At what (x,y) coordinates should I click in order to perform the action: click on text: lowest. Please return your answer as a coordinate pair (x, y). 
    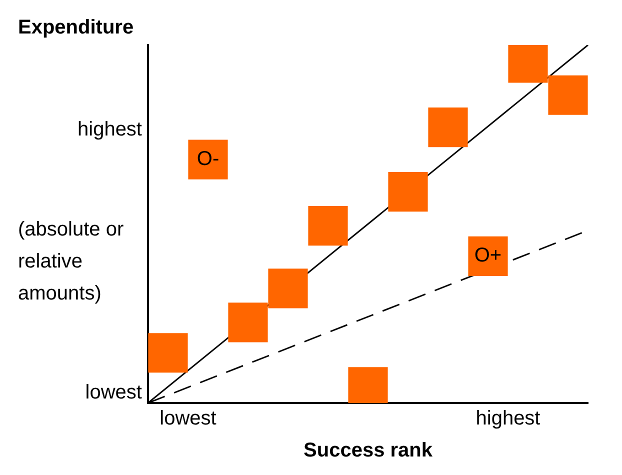
    Looking at the image, I should click on (113, 393).